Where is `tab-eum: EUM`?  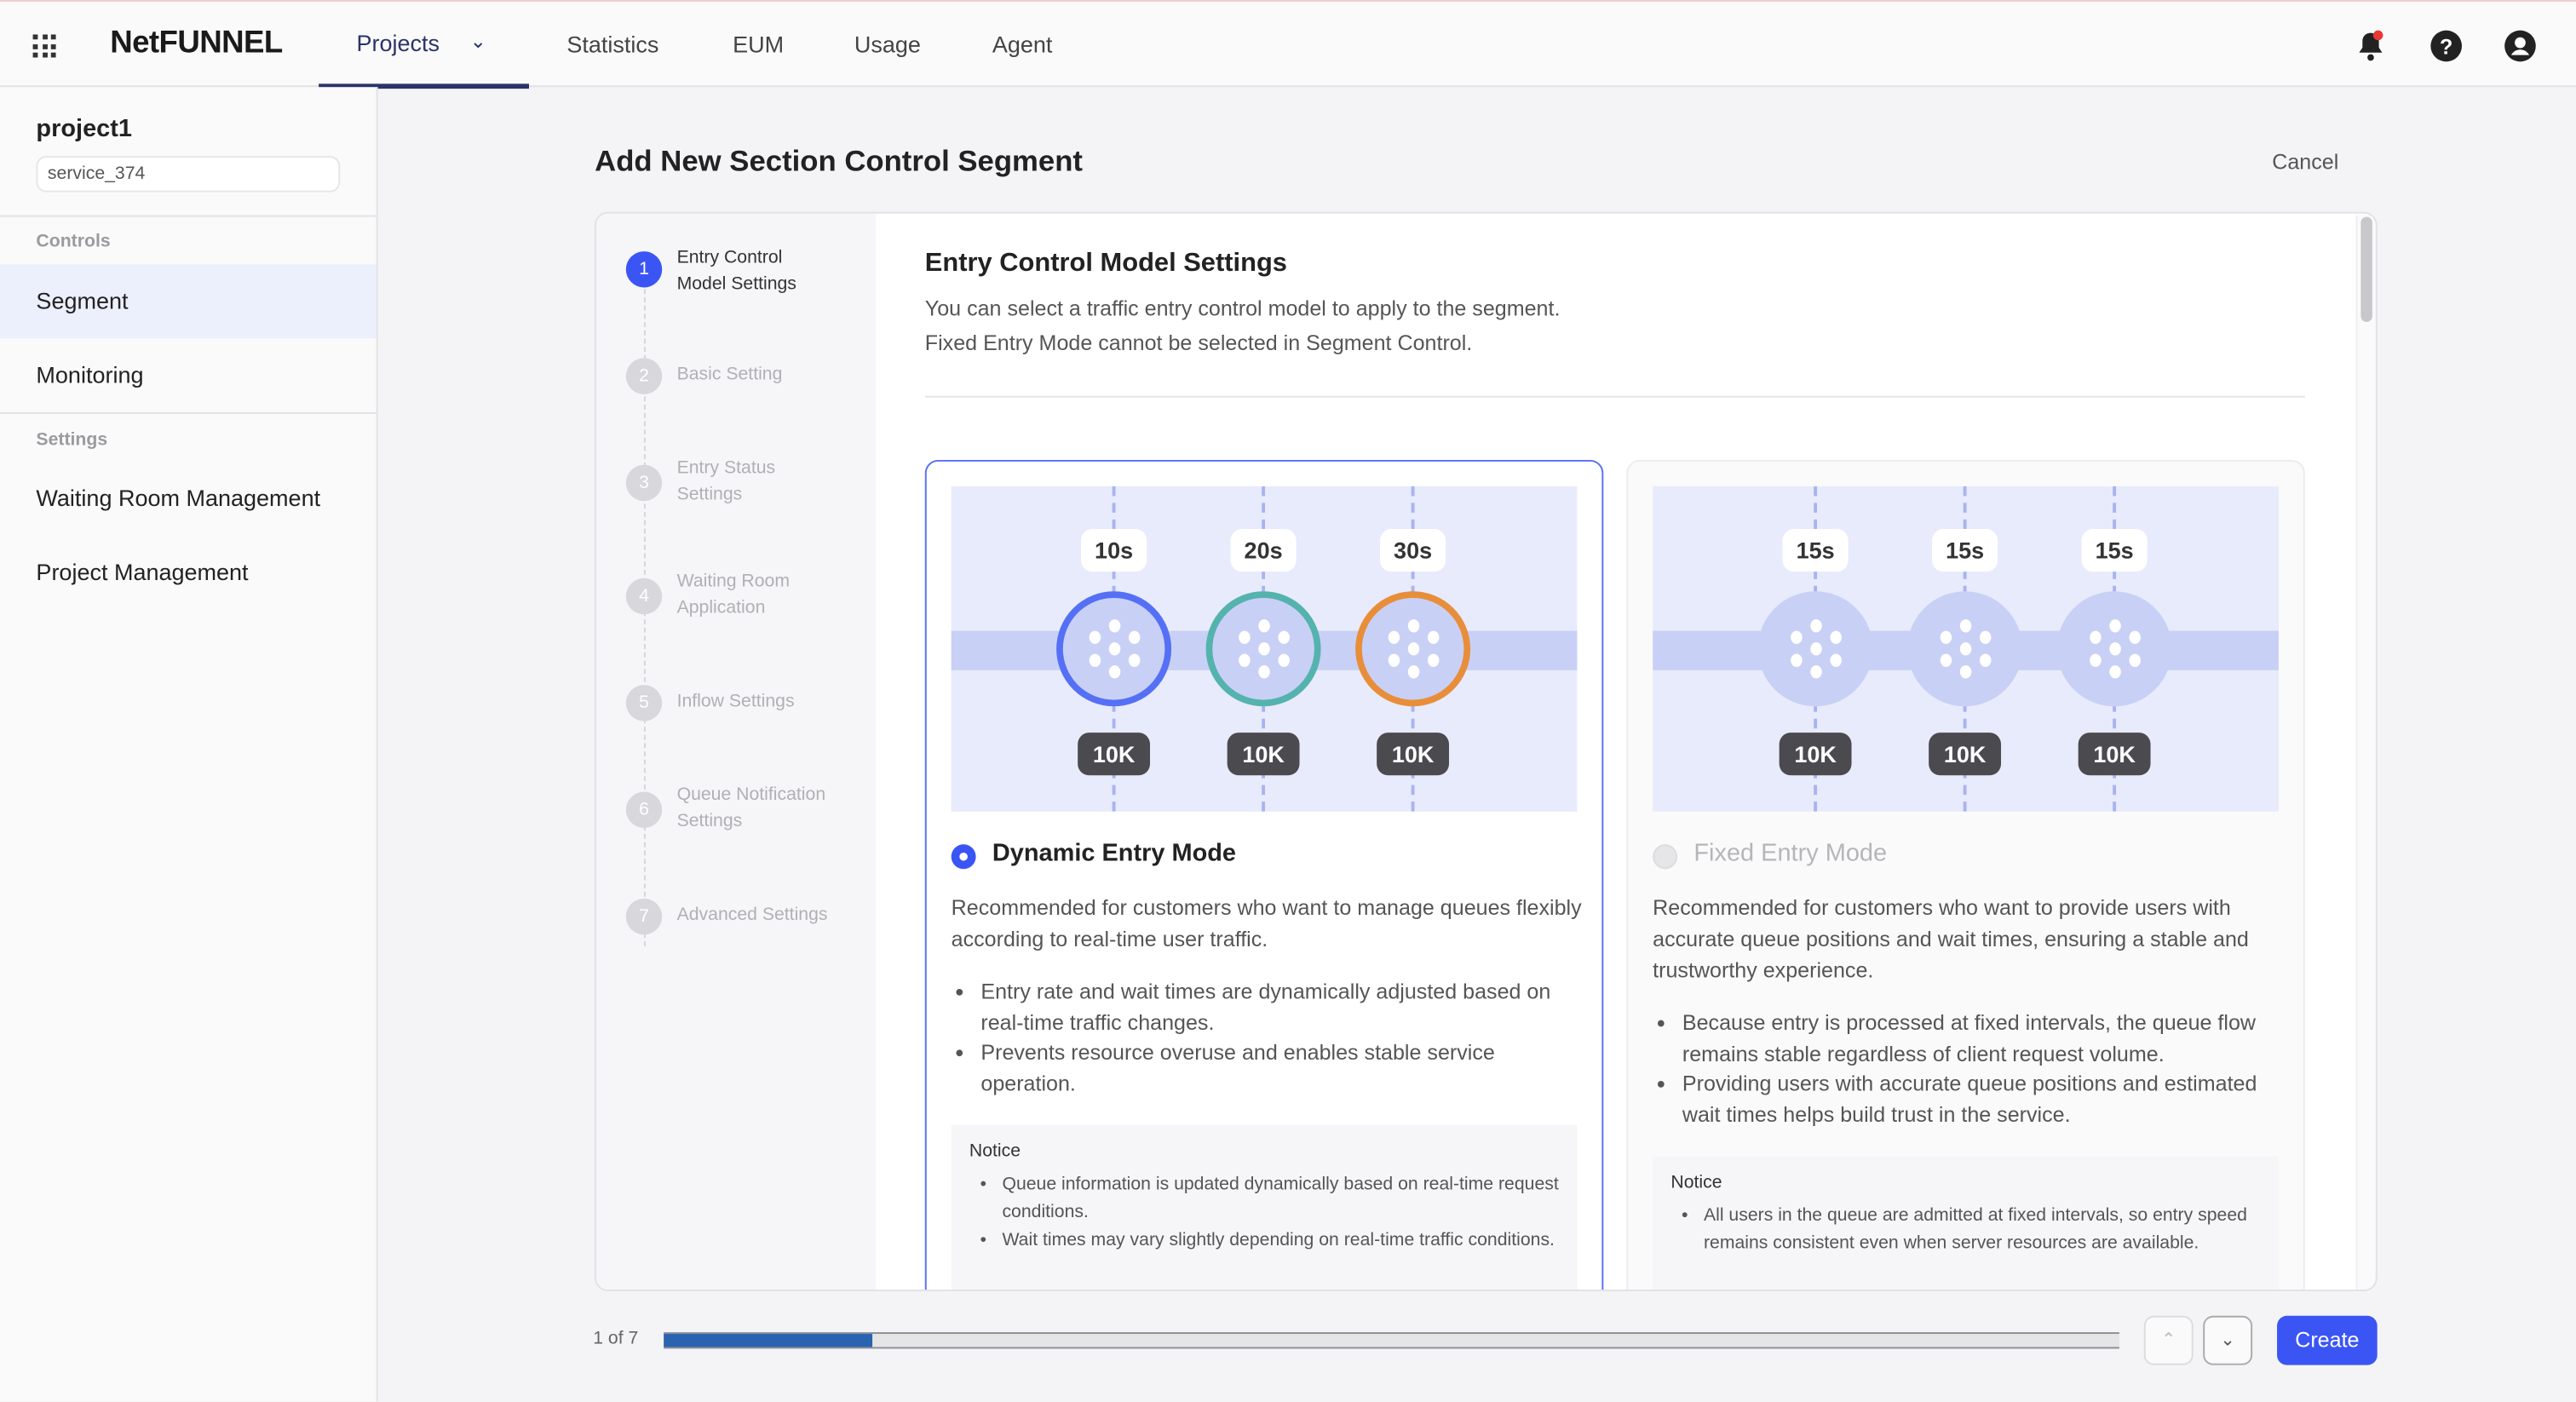
tab-eum: EUM is located at coordinates (759, 44).